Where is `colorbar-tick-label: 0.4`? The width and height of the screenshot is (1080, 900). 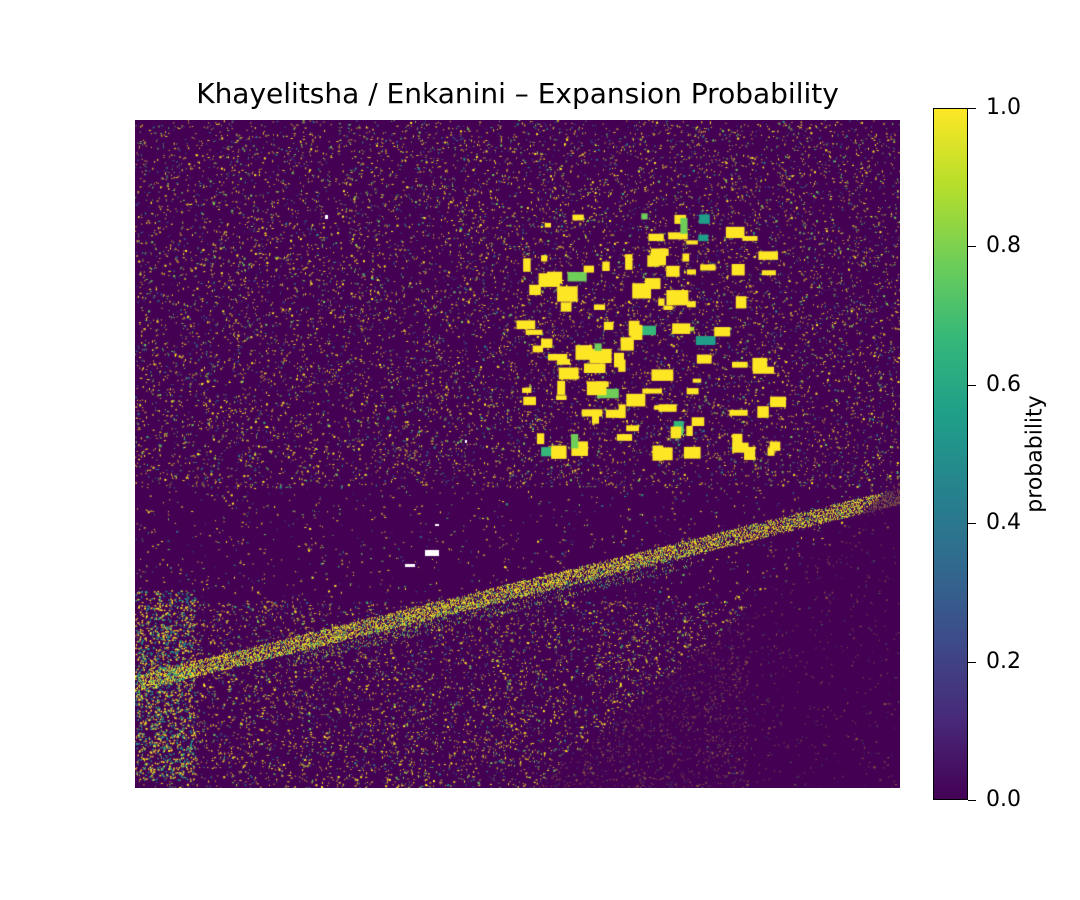 colorbar-tick-label: 0.4 is located at coordinates (1003, 522).